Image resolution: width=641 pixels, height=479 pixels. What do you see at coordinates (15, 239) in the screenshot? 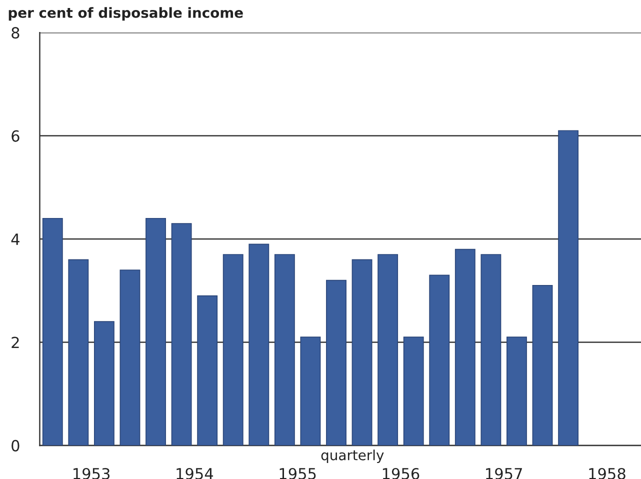
I see `y-tick-label: 4` at bounding box center [15, 239].